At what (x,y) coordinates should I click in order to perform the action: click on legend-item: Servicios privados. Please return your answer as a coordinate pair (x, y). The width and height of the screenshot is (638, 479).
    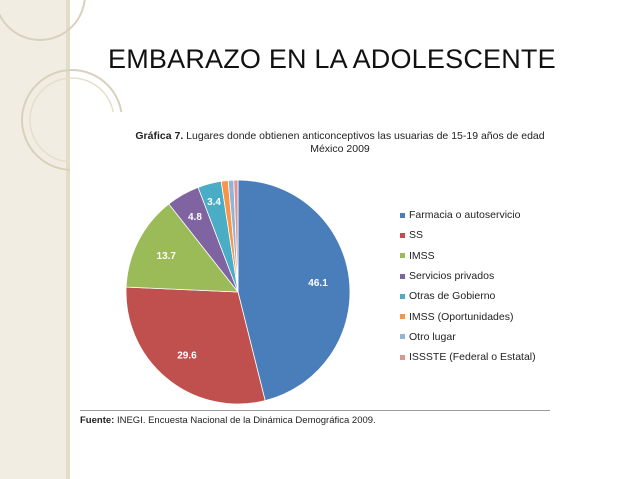
    Looking at the image, I should click on (468, 276).